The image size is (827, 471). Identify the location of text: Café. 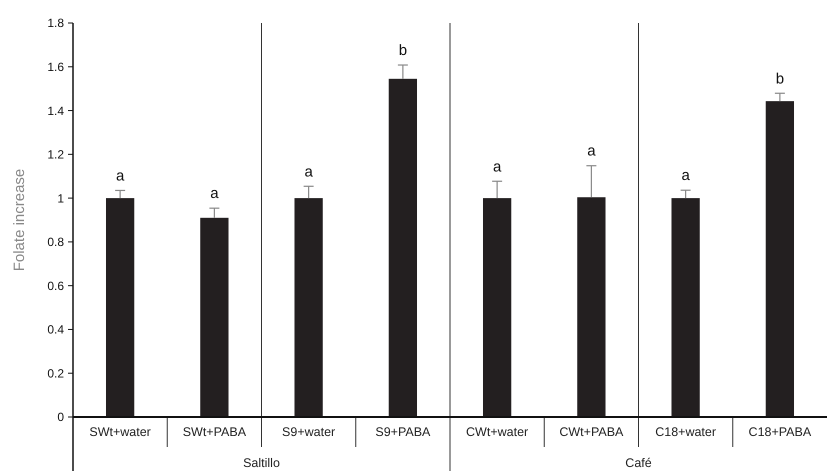
(638, 463).